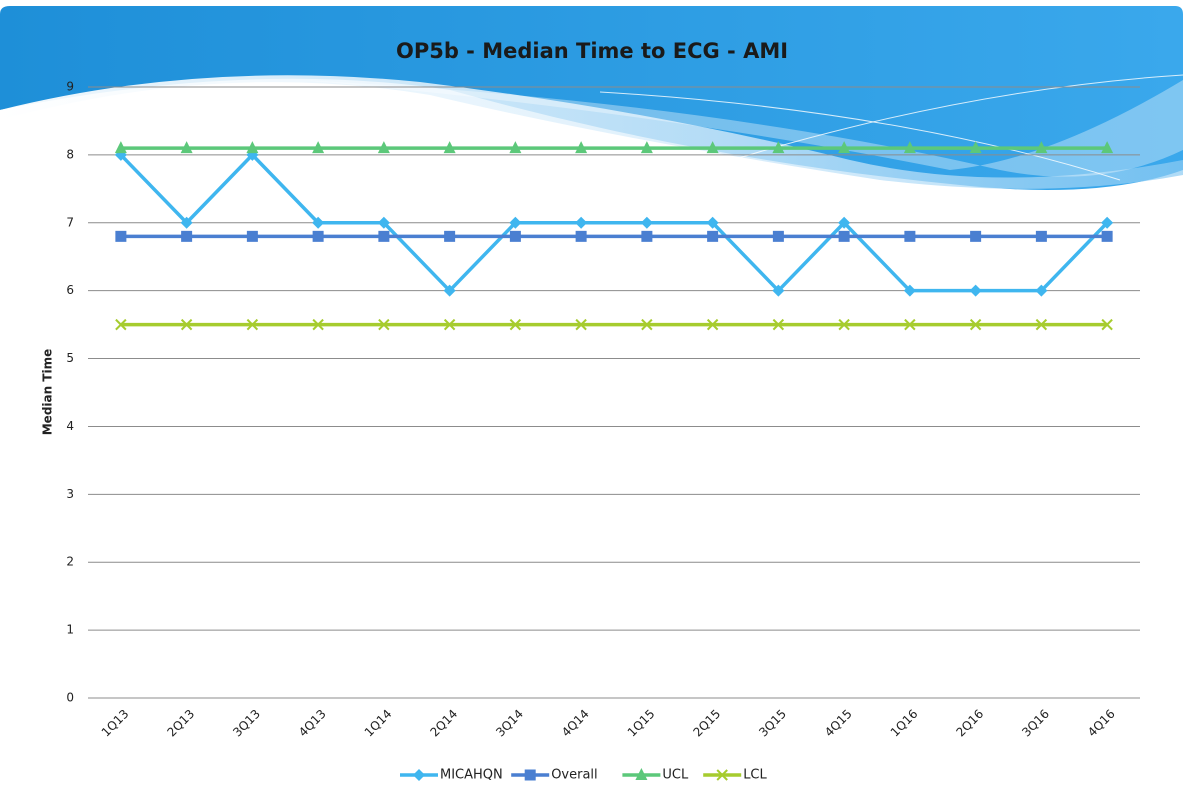 The width and height of the screenshot is (1185, 788). What do you see at coordinates (772, 723) in the screenshot?
I see `x-tick-label: 3Q15` at bounding box center [772, 723].